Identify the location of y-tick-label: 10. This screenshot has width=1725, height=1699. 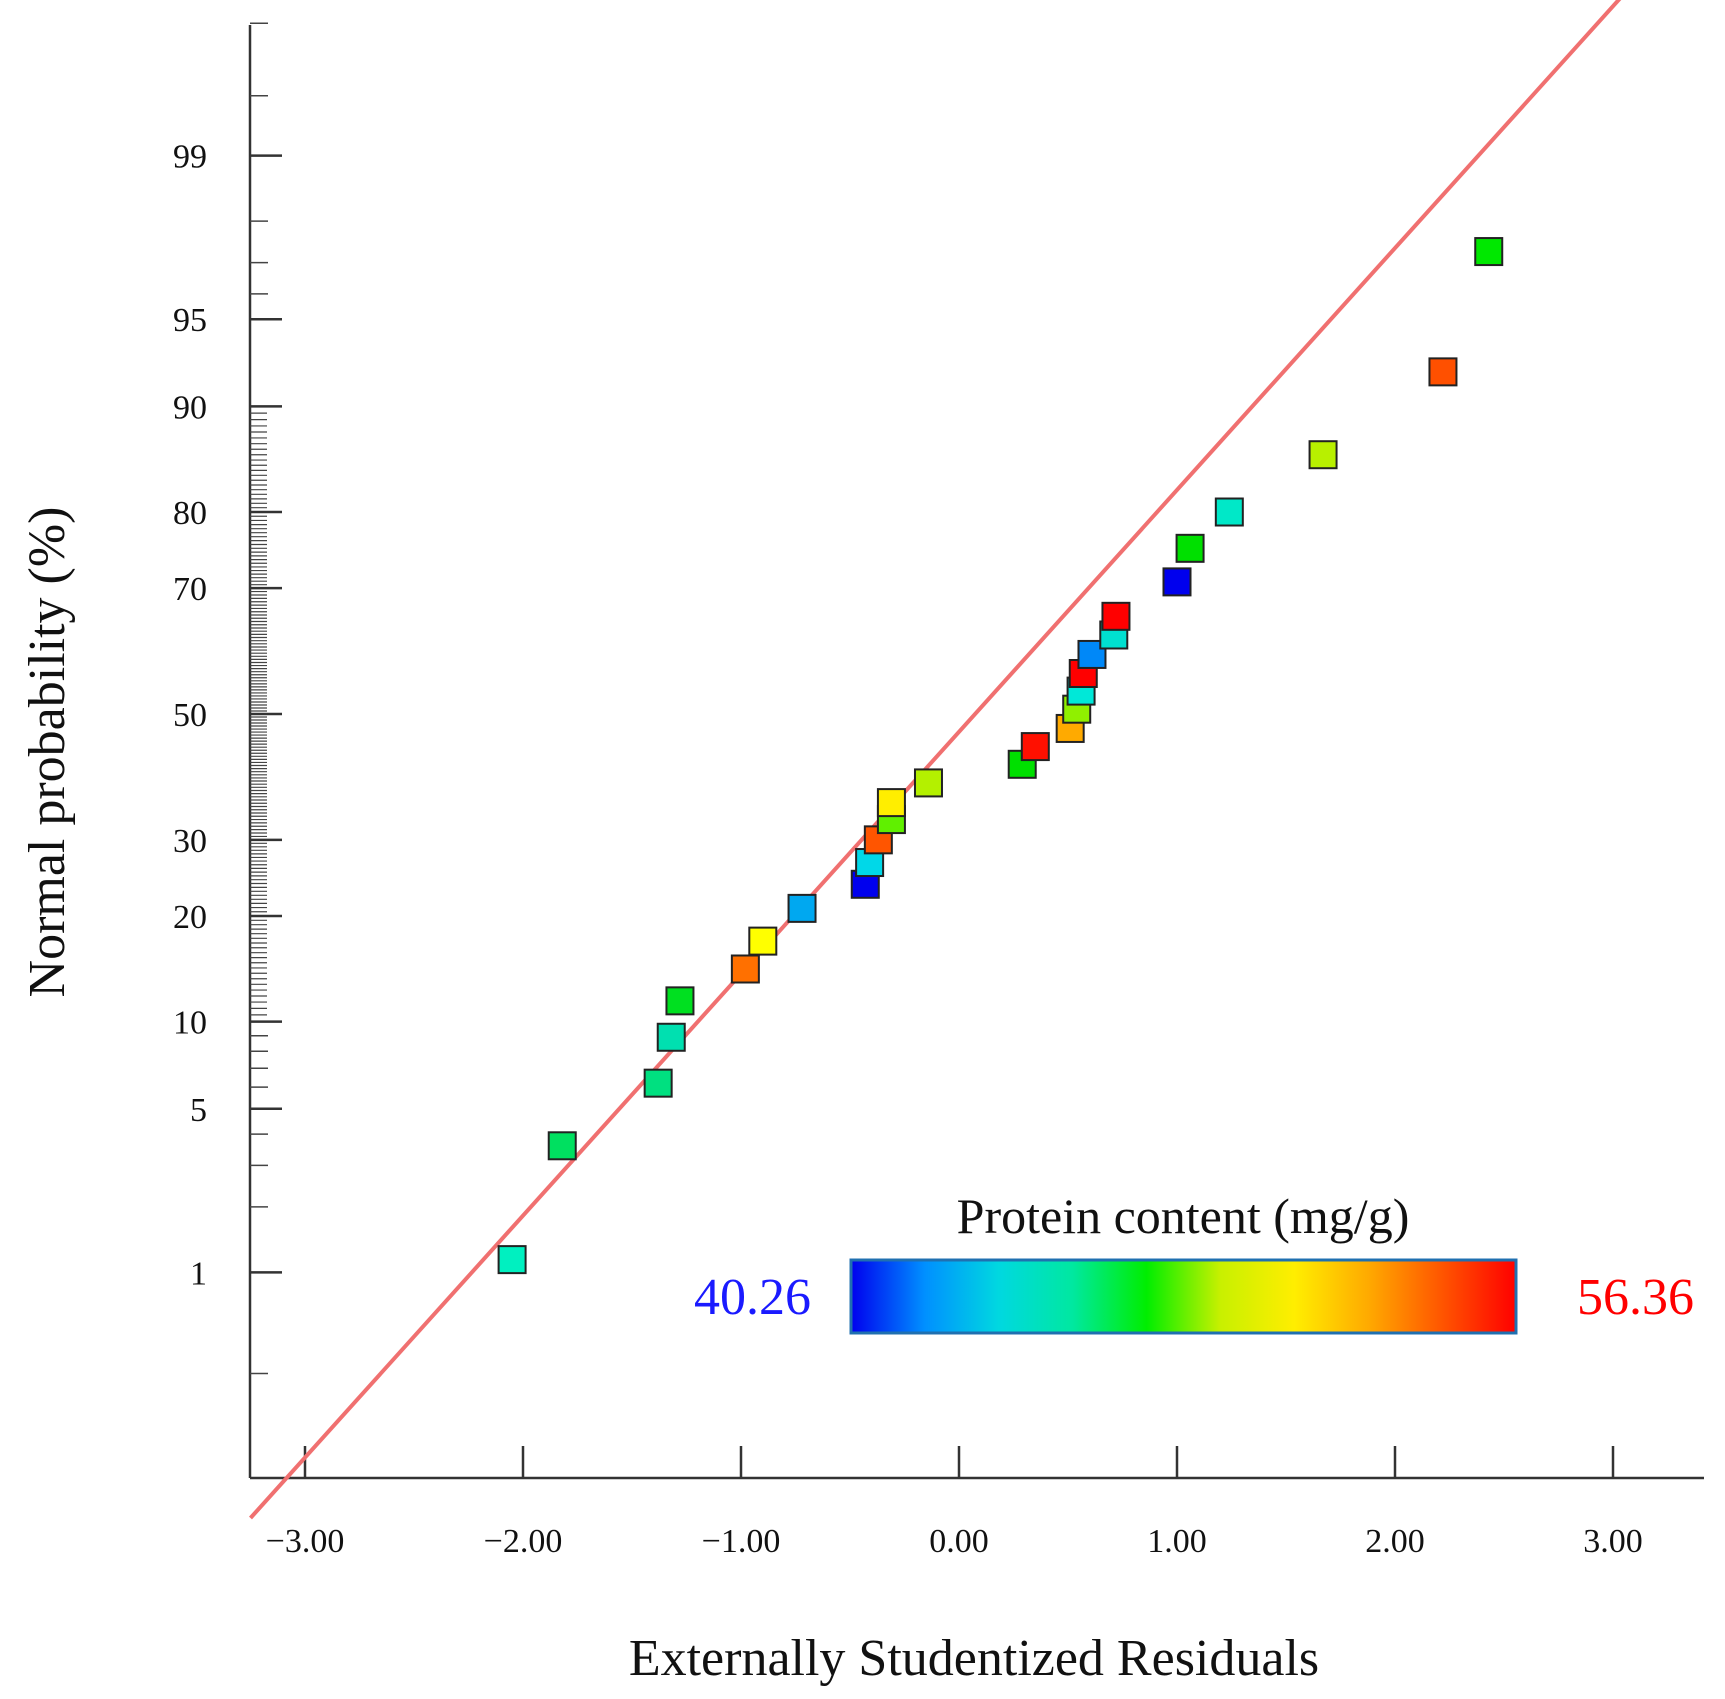
(190, 1023).